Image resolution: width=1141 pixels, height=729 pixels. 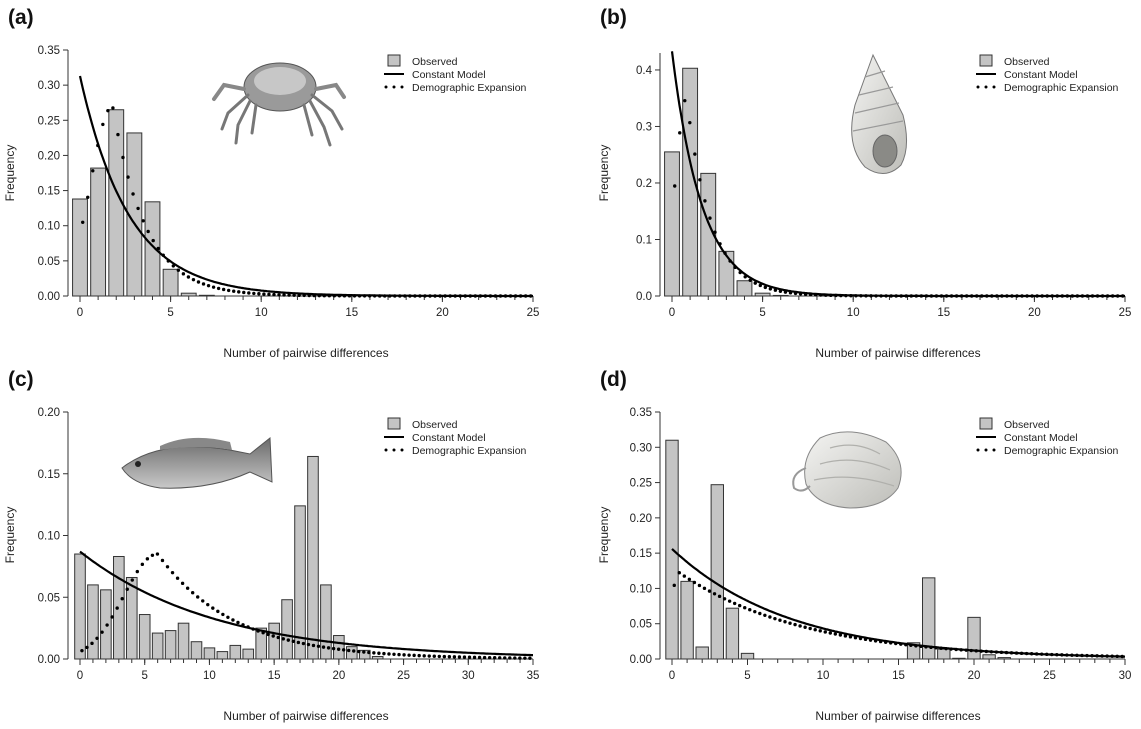 I want to click on x-tick-label: 30, so click(x=1125, y=676).